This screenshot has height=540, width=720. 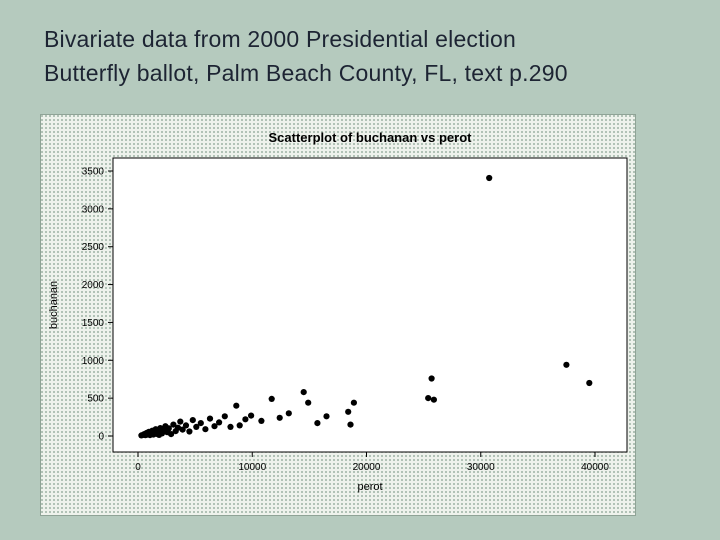 What do you see at coordinates (595, 467) in the screenshot?
I see `x-tick-label: 40000` at bounding box center [595, 467].